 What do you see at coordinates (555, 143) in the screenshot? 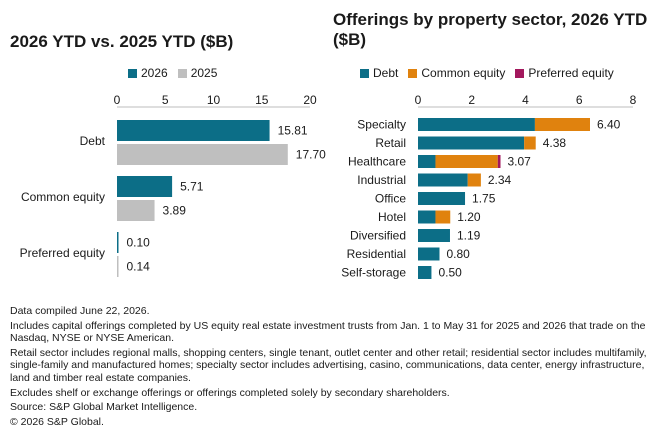
I see `total-label: 4.38` at bounding box center [555, 143].